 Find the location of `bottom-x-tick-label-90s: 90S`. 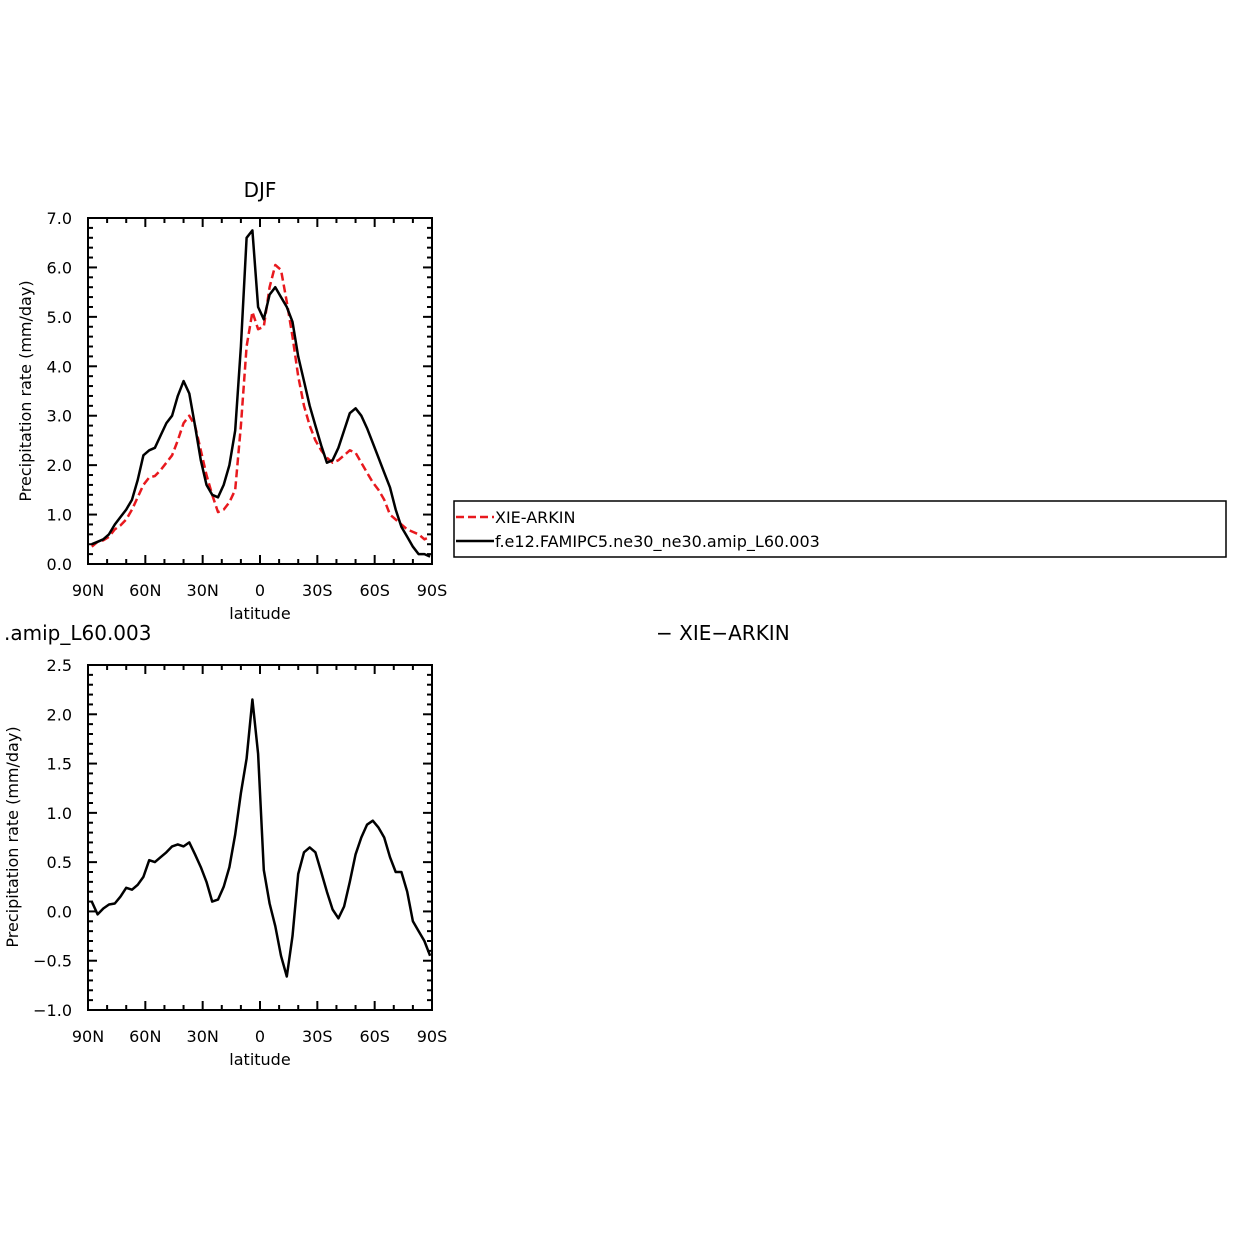

bottom-x-tick-label-90s: 90S is located at coordinates (432, 1036).